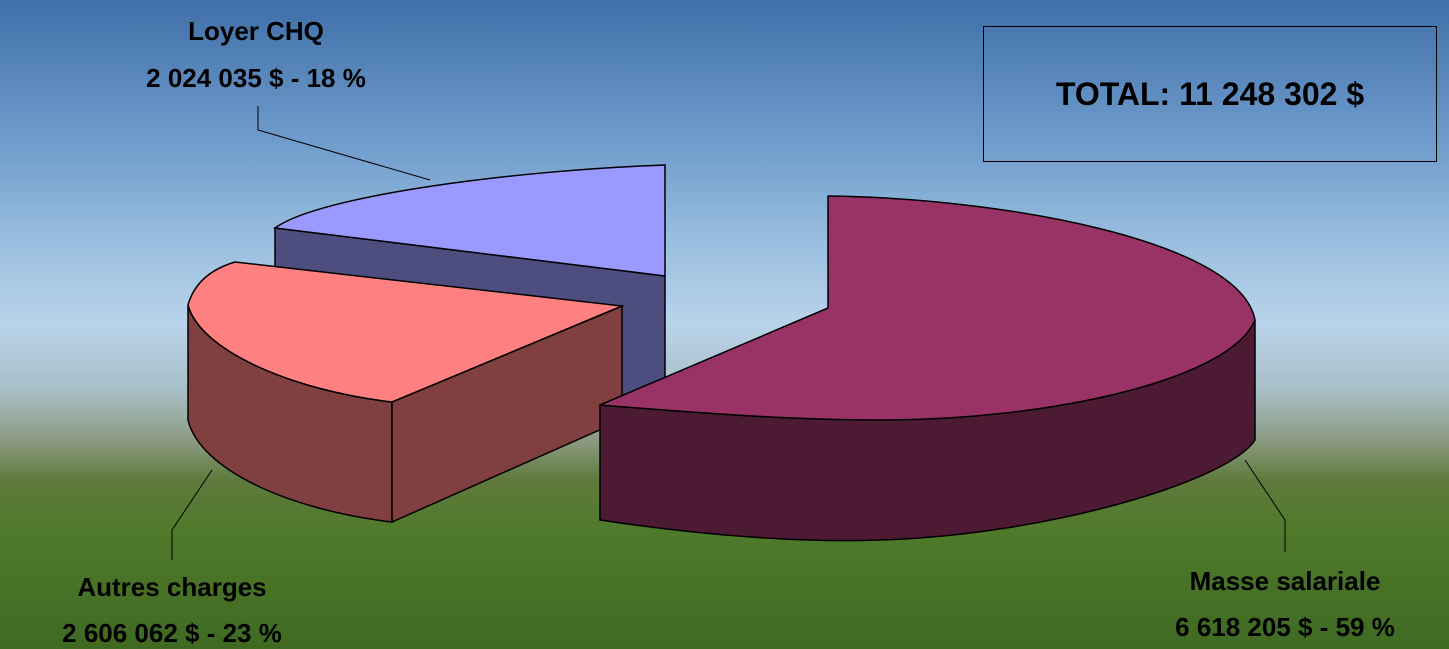 This screenshot has height=649, width=1449. Describe the element at coordinates (171, 587) in the screenshot. I see `label-autres-charges-name: Autres charges` at that location.